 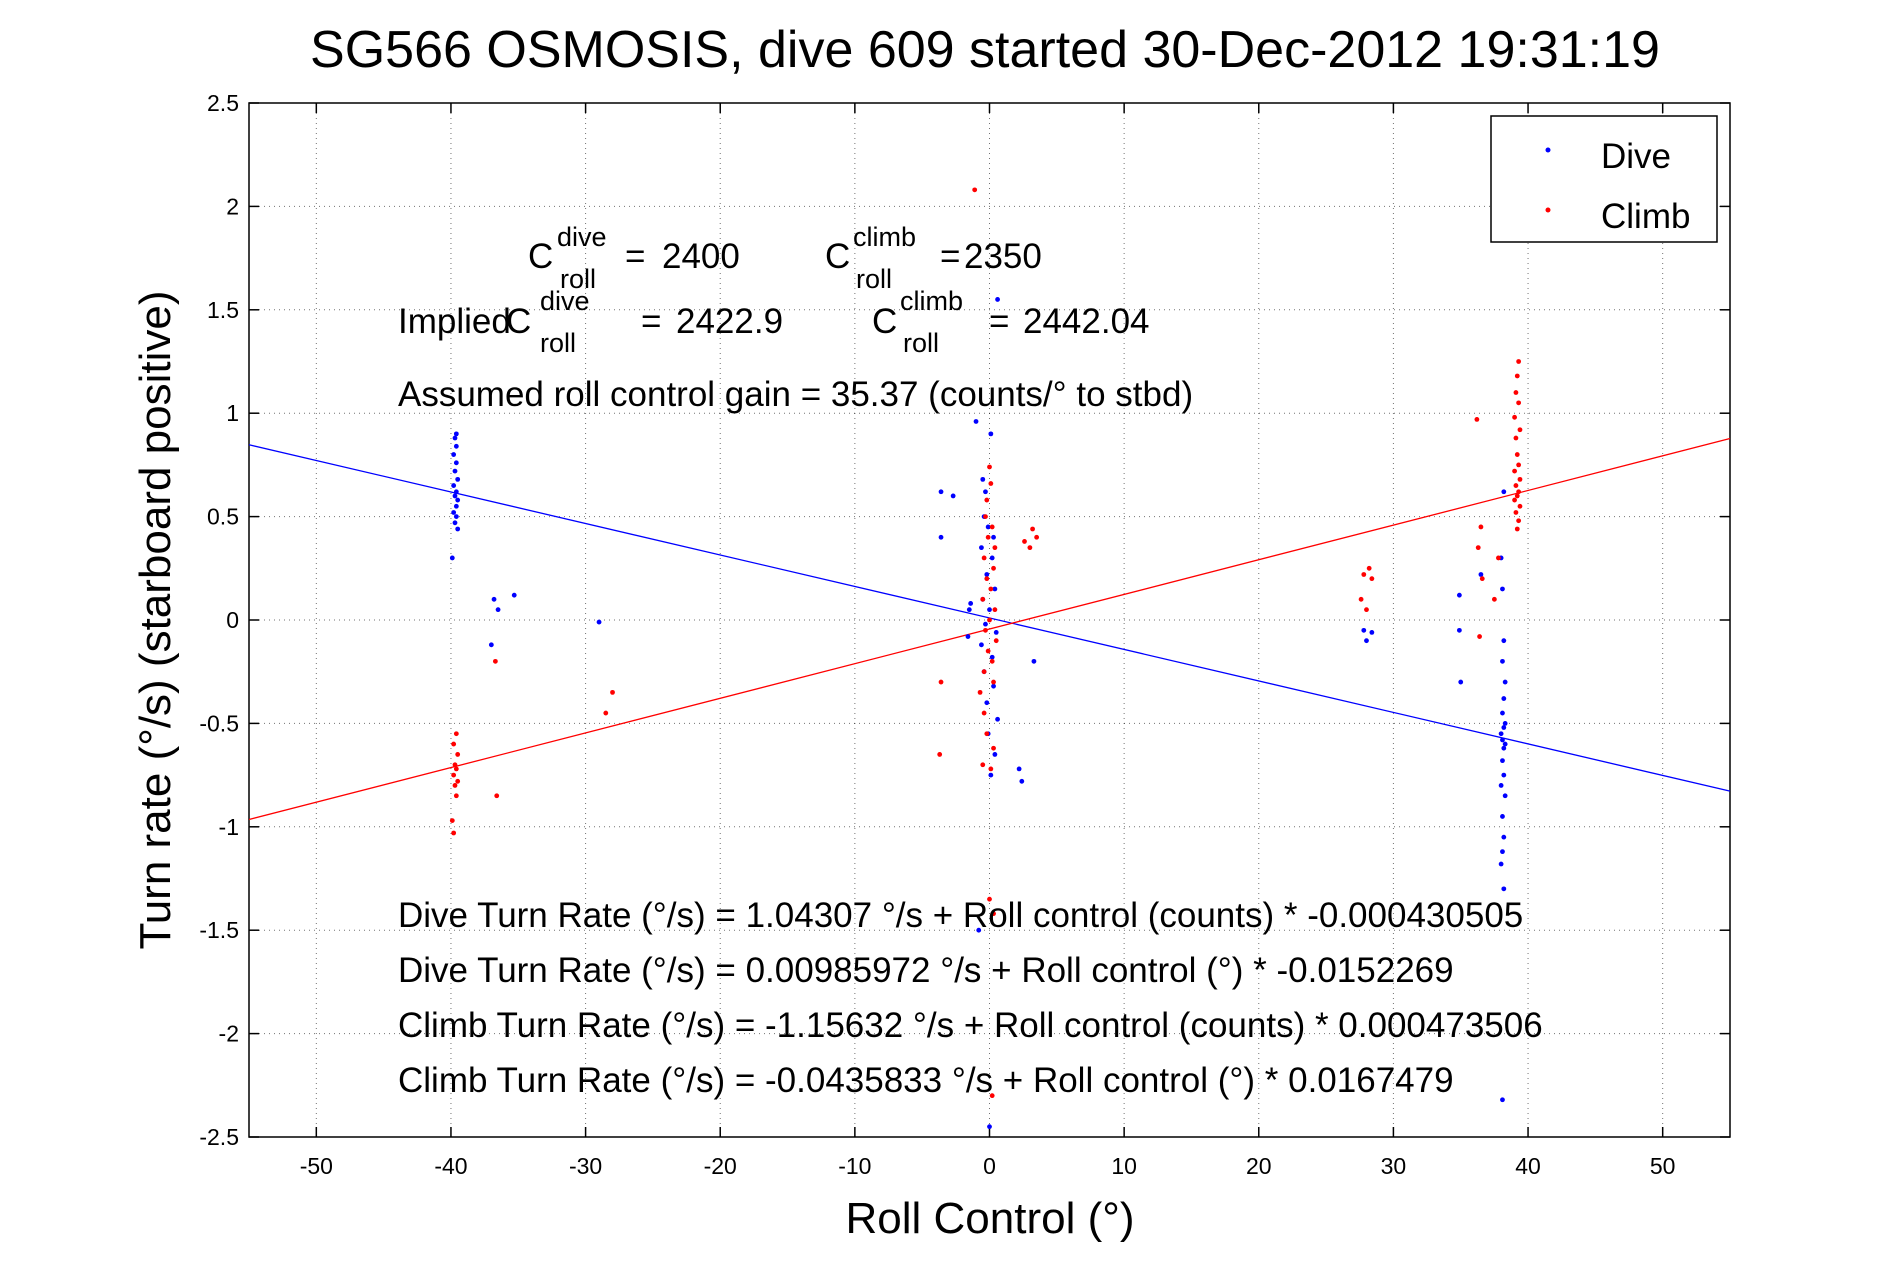 I want to click on y-tick-label: -2, so click(x=229, y=1034).